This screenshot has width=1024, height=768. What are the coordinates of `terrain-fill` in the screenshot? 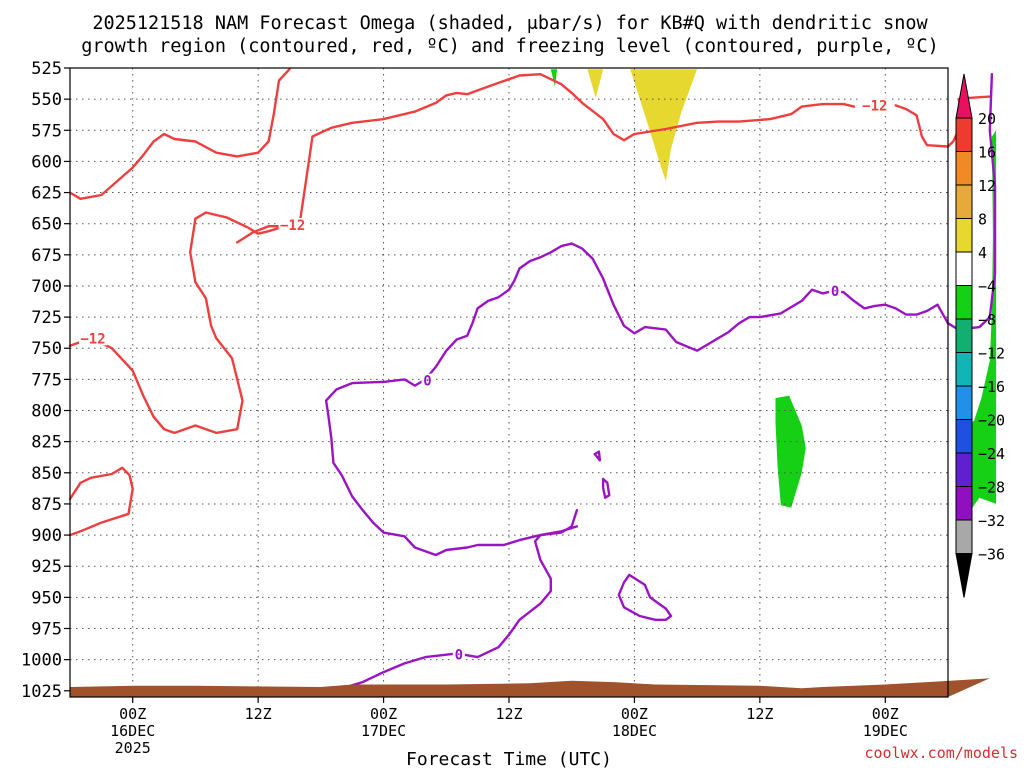 It's located at (530, 687).